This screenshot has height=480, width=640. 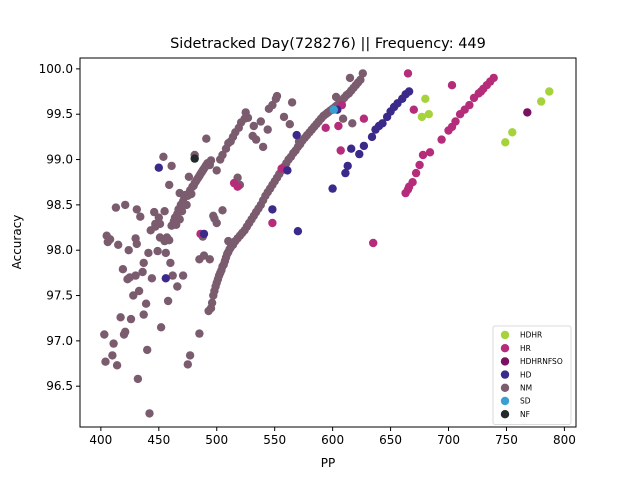 What do you see at coordinates (274, 440) in the screenshot?
I see `x-tick-label: 550` at bounding box center [274, 440].